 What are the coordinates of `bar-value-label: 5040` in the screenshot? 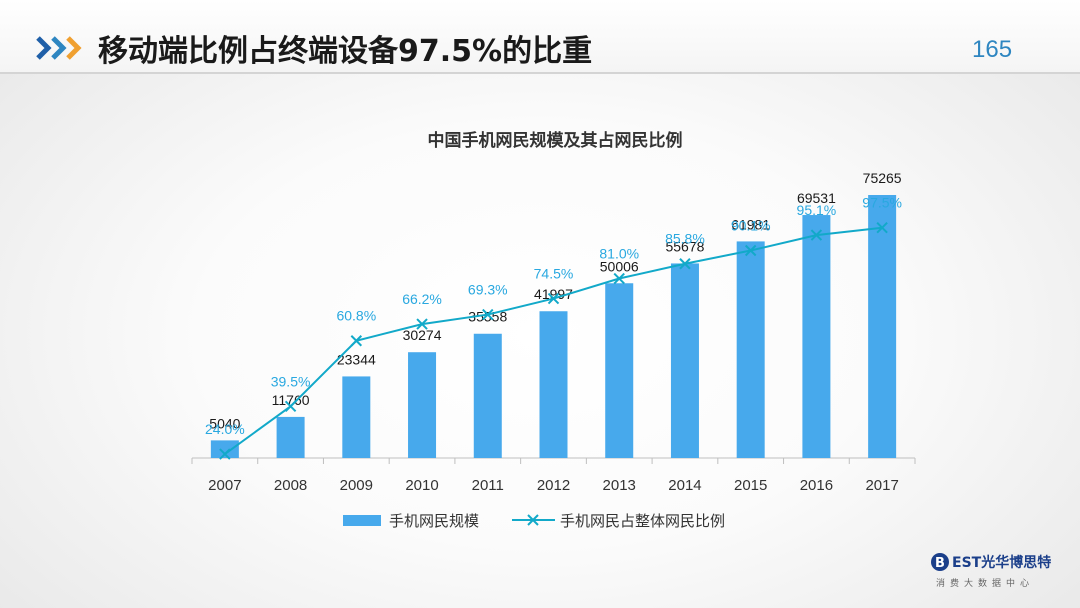 It's located at (224, 423).